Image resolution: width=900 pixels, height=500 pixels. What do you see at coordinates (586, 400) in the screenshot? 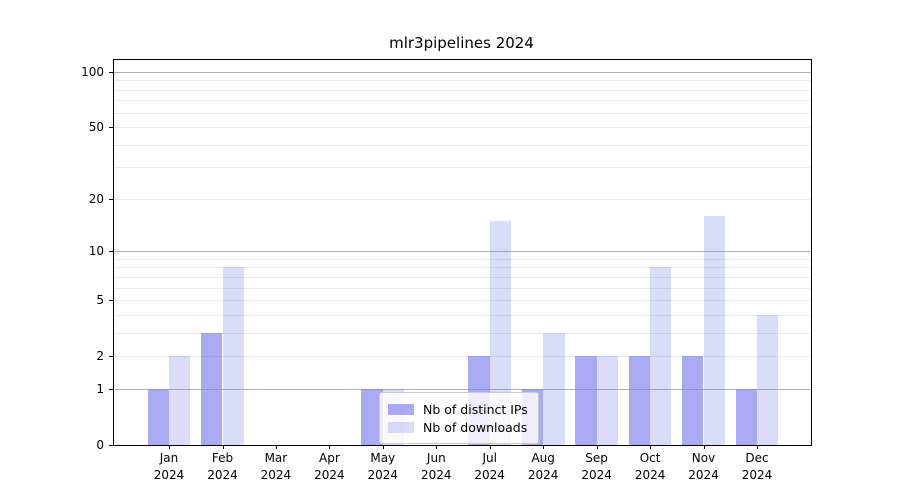
I see `bar-distinct-ips-sep` at bounding box center [586, 400].